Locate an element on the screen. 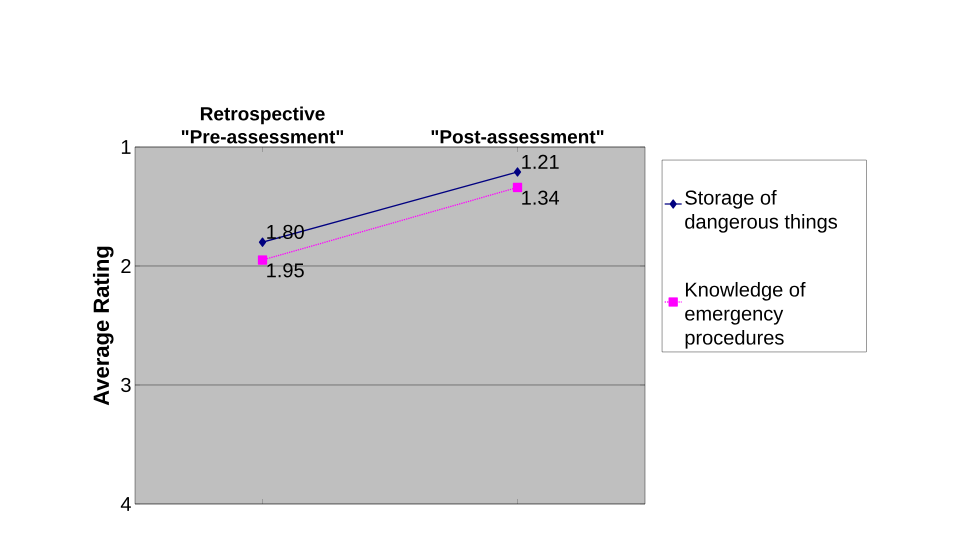 This screenshot has width=956, height=552. y-tick-label: 3 is located at coordinates (126, 385).